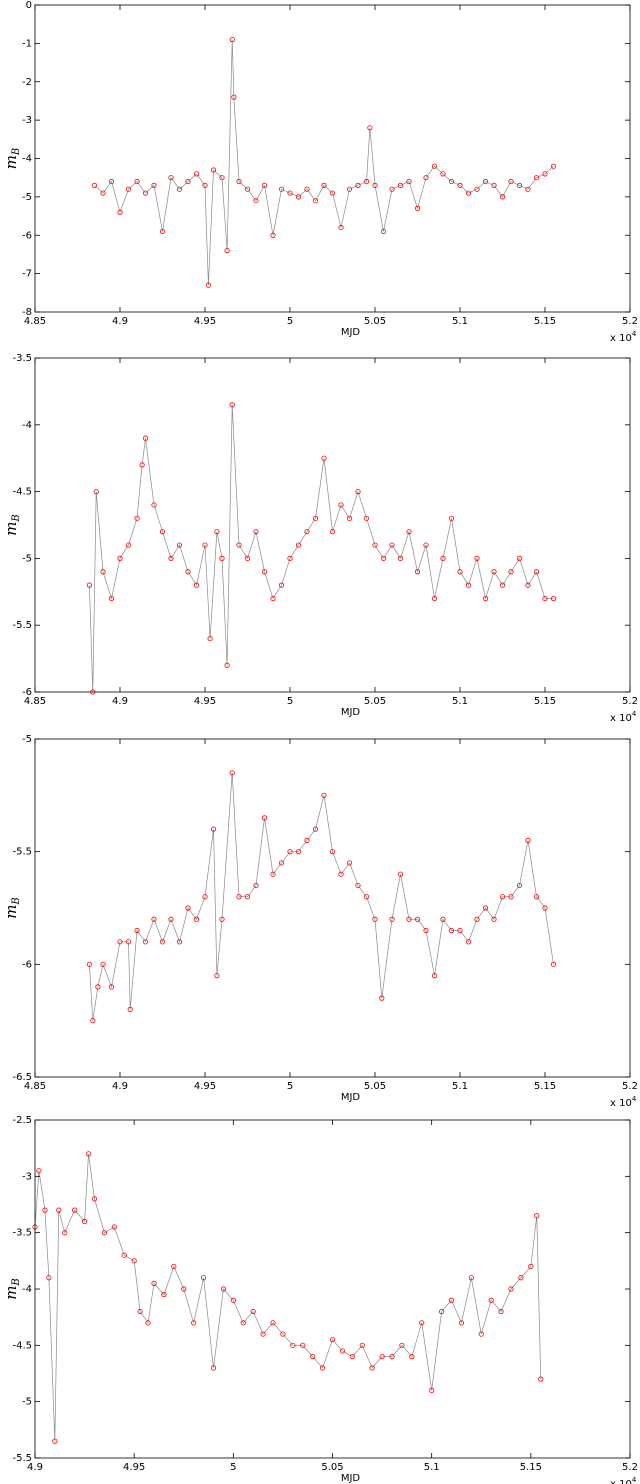  Describe the element at coordinates (27, 235) in the screenshot. I see `y-tick-label: -6` at that location.